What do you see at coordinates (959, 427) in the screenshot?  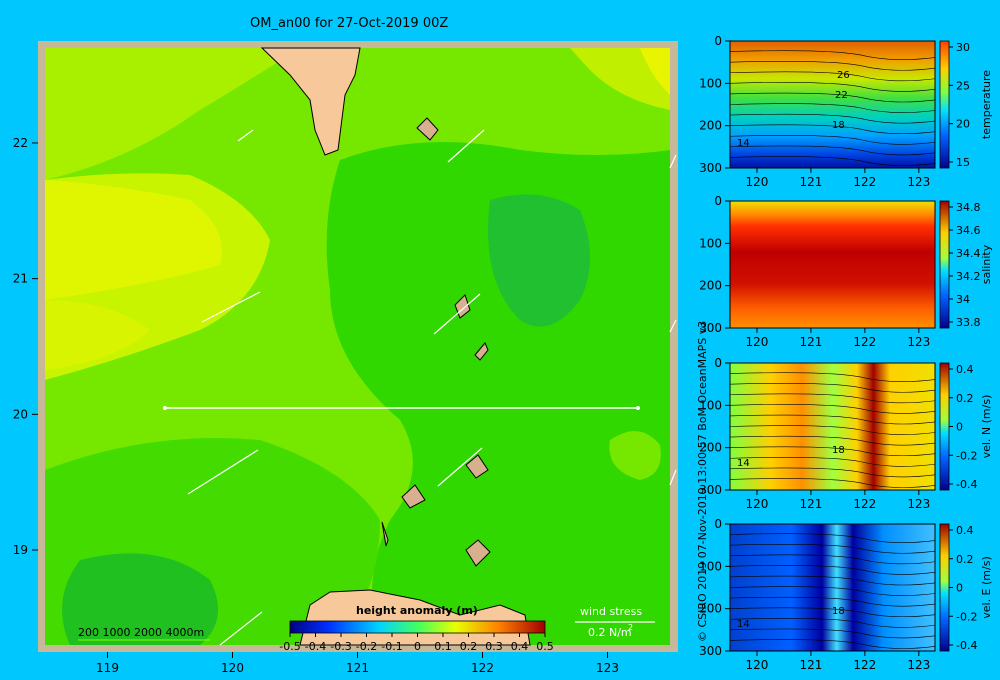 I see `colorbar-tick-label: 0` at bounding box center [959, 427].